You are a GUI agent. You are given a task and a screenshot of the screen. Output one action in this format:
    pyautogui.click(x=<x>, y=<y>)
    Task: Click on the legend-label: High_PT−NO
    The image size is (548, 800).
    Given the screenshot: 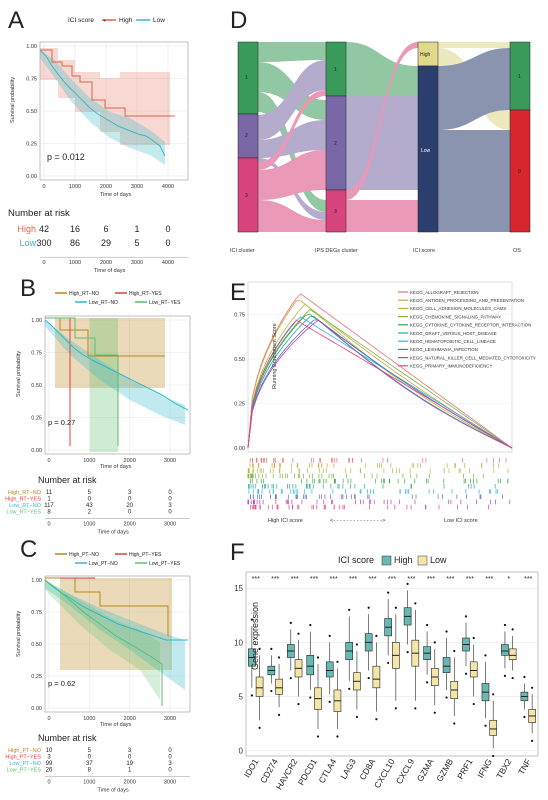 What is the action you would take?
    pyautogui.click(x=84, y=555)
    